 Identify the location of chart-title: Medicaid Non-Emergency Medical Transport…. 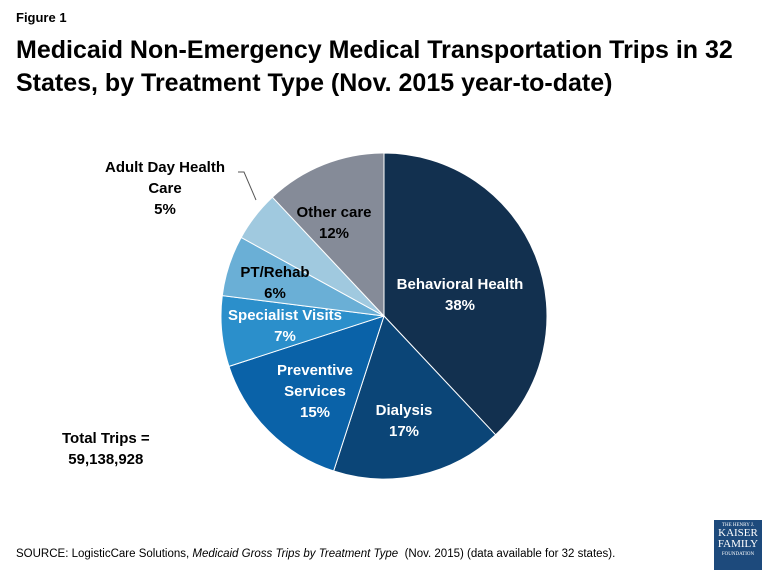
(374, 66).